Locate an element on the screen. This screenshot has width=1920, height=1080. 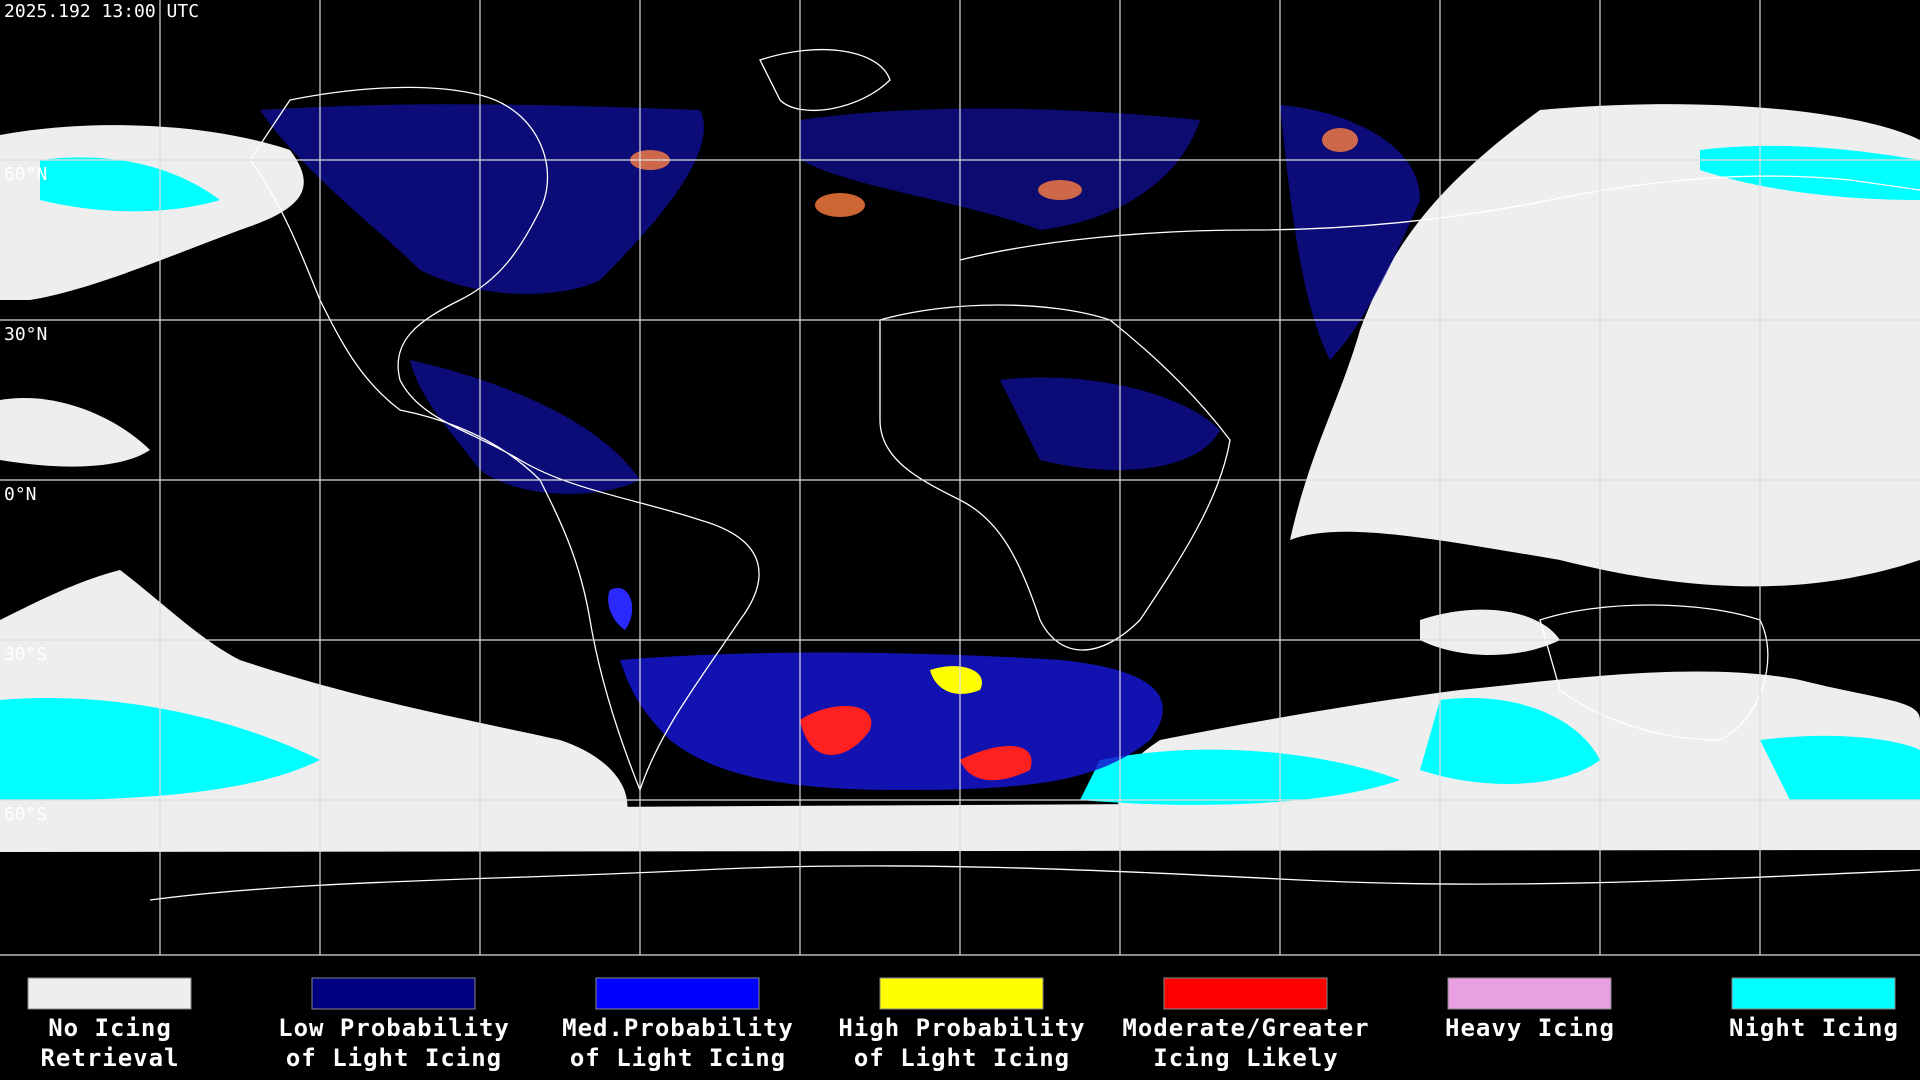
latitude-label: 60°S is located at coordinates (25, 814).